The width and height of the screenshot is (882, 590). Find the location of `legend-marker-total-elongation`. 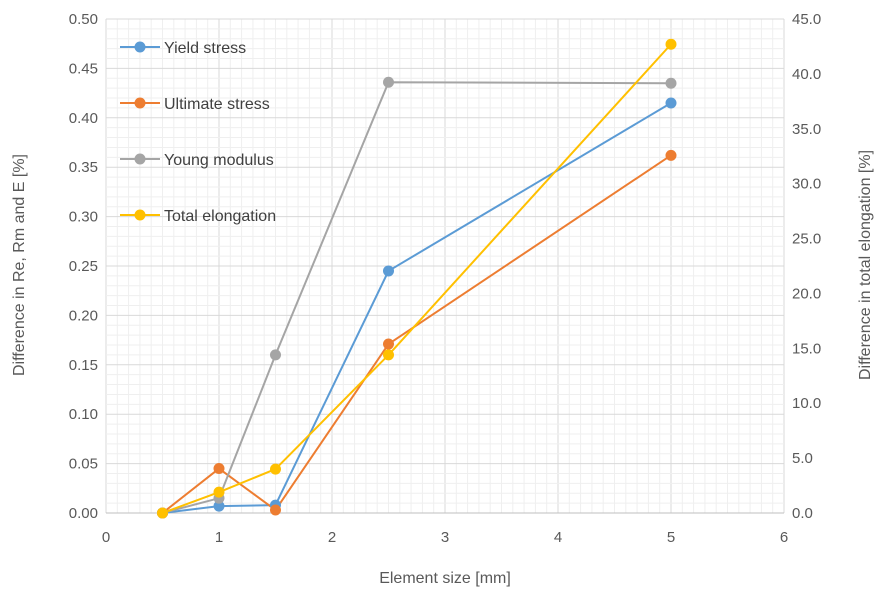

legend-marker-total-elongation is located at coordinates (140, 215).